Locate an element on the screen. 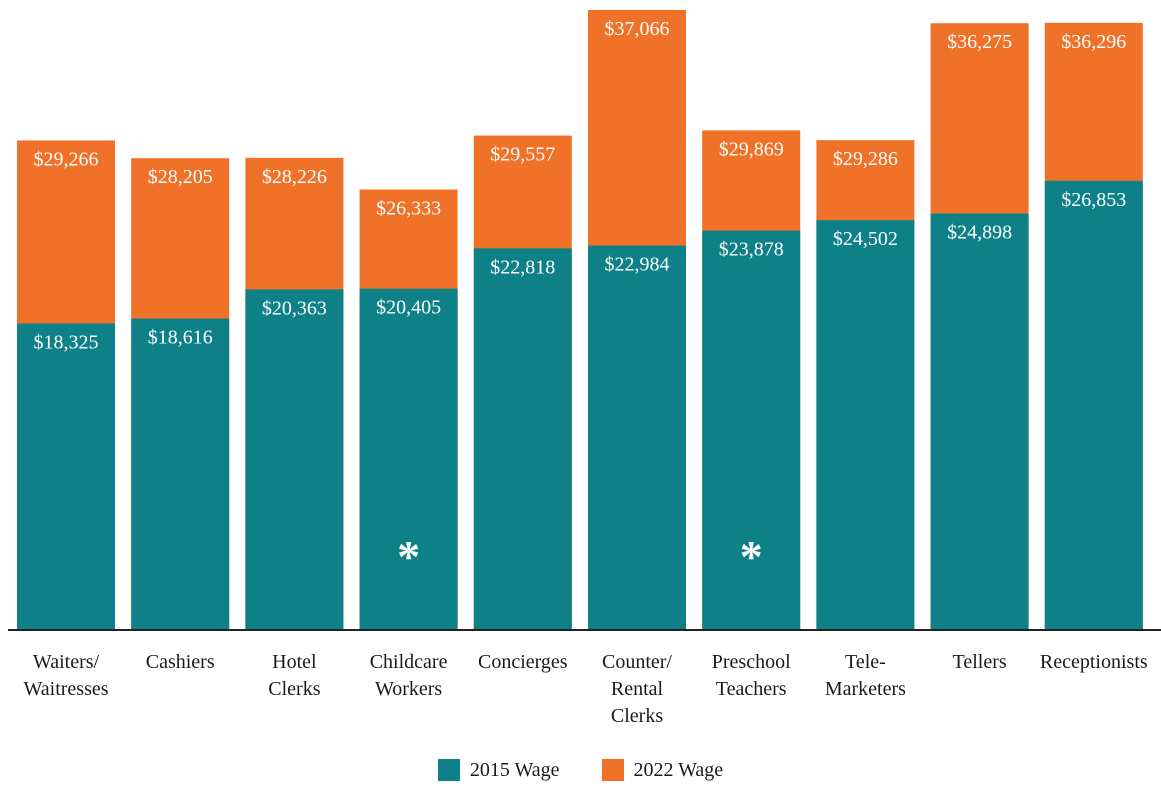  category-label: Childcare is located at coordinates (409, 662).